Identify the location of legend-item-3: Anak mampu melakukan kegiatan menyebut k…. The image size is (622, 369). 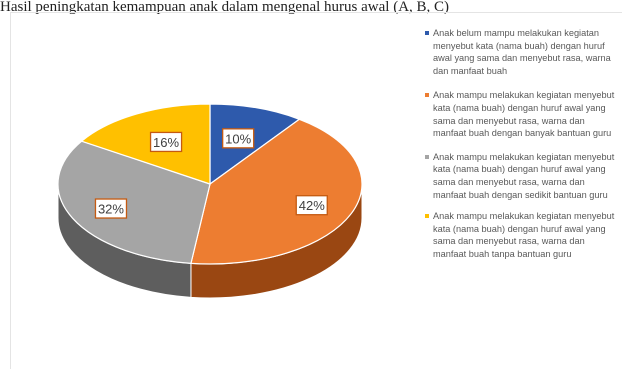
(522, 176).